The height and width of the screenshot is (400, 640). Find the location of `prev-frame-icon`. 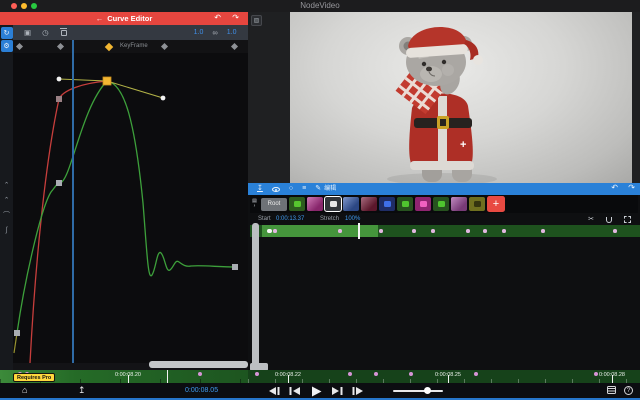

prev-frame-icon is located at coordinates (295, 391).